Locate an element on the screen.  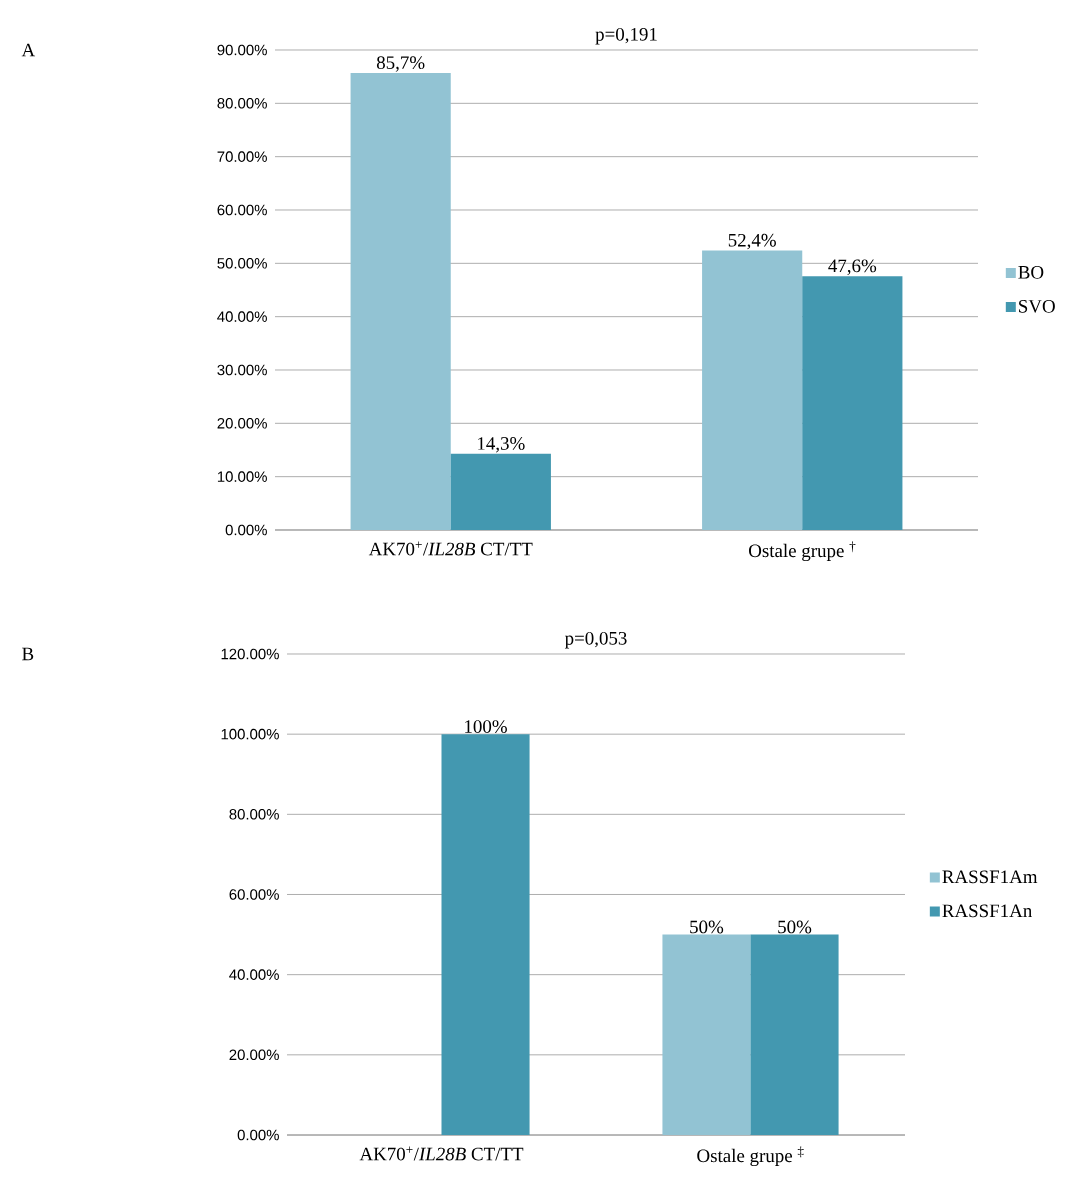
y-tick-label: 30.00% is located at coordinates (242, 370).